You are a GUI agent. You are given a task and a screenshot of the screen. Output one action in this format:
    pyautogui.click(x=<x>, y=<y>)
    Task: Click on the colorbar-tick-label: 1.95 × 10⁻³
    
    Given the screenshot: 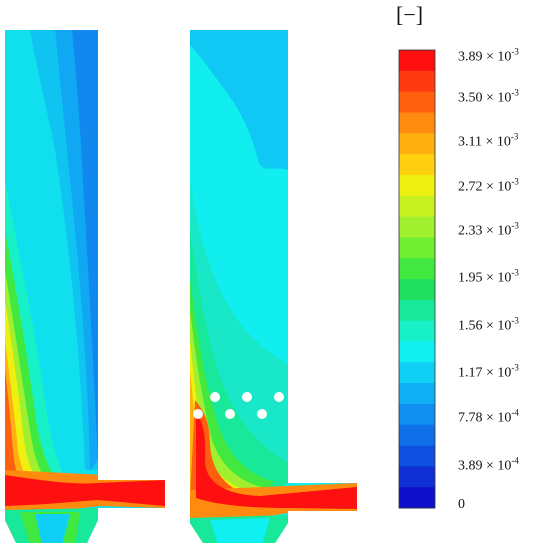 What is the action you would take?
    pyautogui.click(x=488, y=276)
    